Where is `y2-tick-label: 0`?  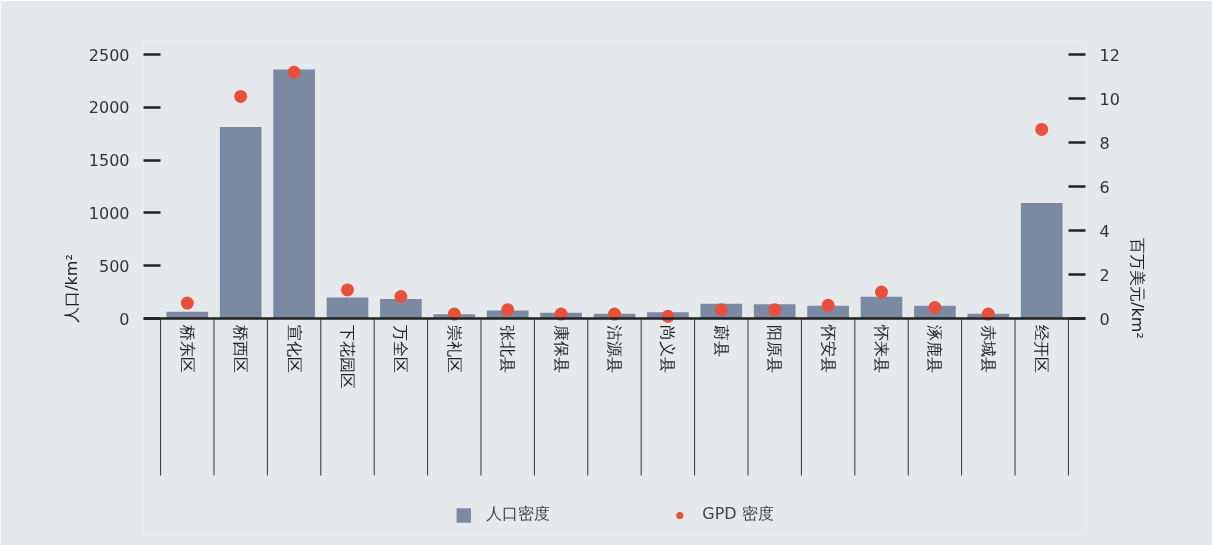
y2-tick-label: 0 is located at coordinates (1104, 319).